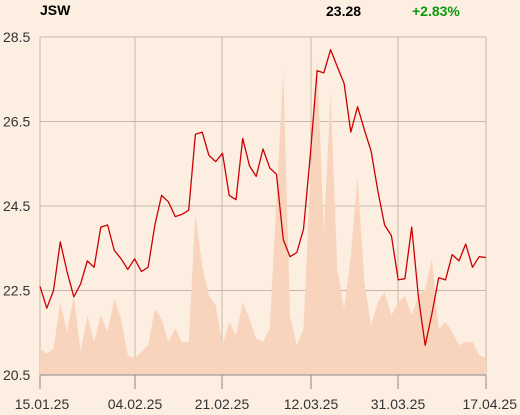 The height and width of the screenshot is (415, 520). What do you see at coordinates (311, 404) in the screenshot?
I see `x-tick-label: 12.03.25` at bounding box center [311, 404].